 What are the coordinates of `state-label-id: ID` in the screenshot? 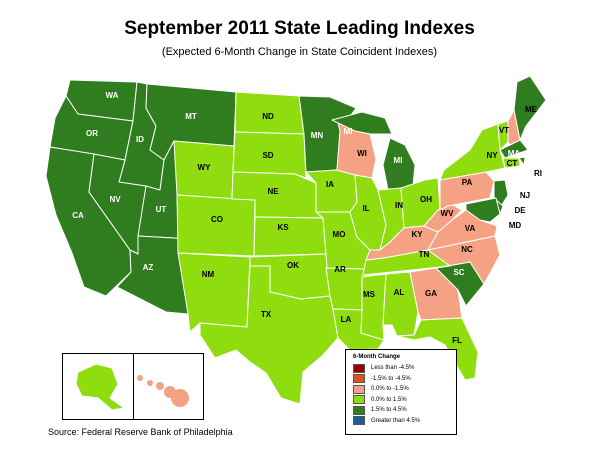 It's located at (140, 139).